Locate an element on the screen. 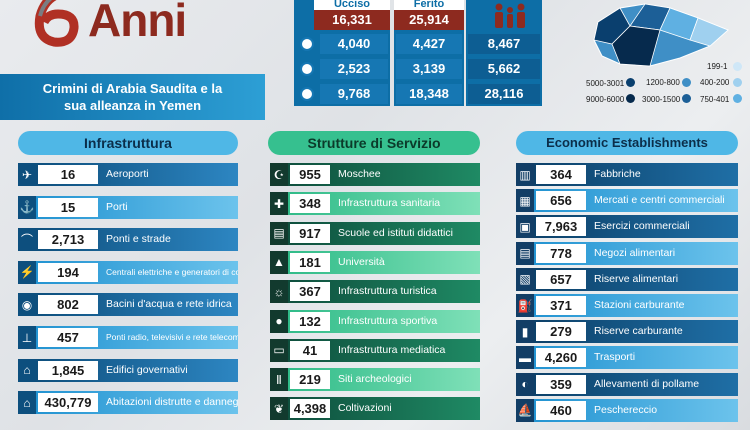 Image resolution: width=750 pixels, height=430 pixels. tourism-icon: ☼ is located at coordinates (279, 292).